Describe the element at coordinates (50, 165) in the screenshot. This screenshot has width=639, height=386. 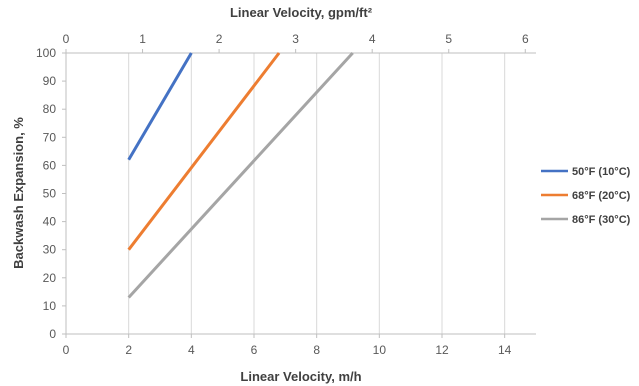
I see `y-tick-label: 60` at that location.